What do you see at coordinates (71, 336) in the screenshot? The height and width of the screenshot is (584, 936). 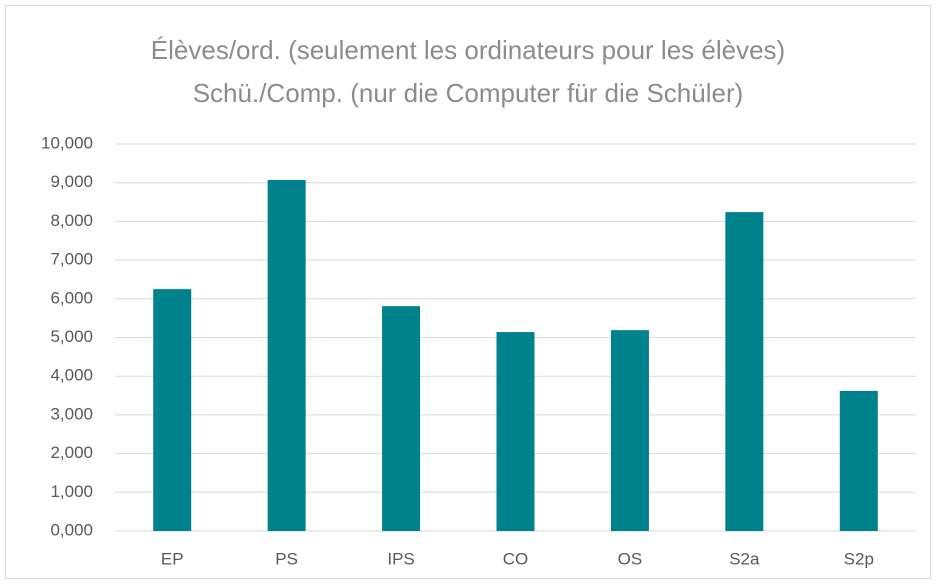 I see `y-tick-label: 5,000` at bounding box center [71, 336].